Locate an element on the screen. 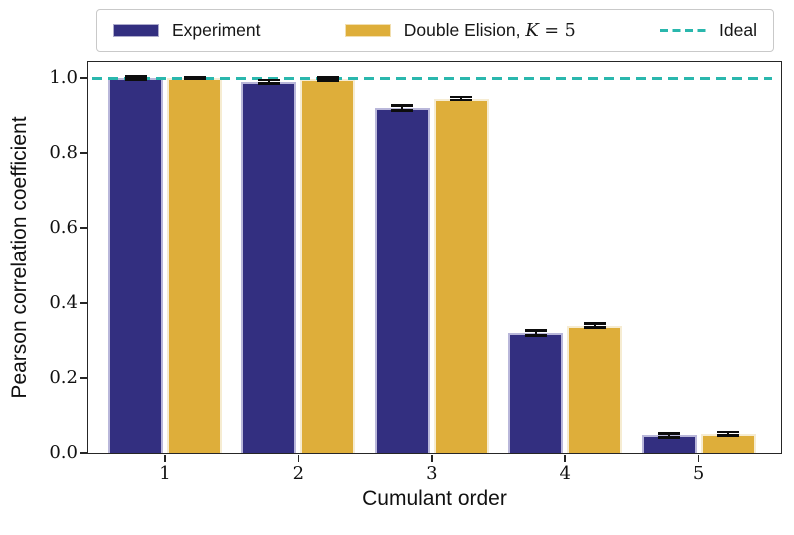 The width and height of the screenshot is (794, 535). legend-item-ideal: Ideal is located at coordinates (708, 30).